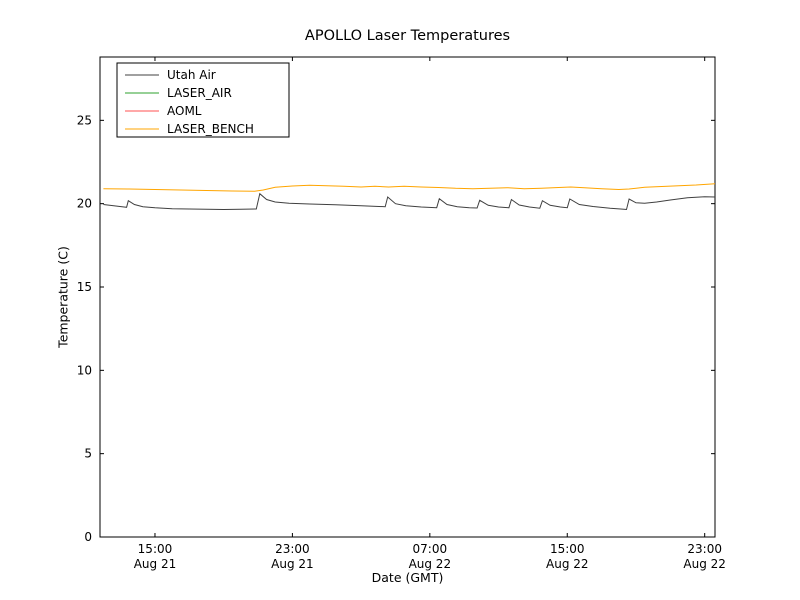 This screenshot has height=600, width=800. Describe the element at coordinates (84, 287) in the screenshot. I see `y-tick-label: 15` at that location.